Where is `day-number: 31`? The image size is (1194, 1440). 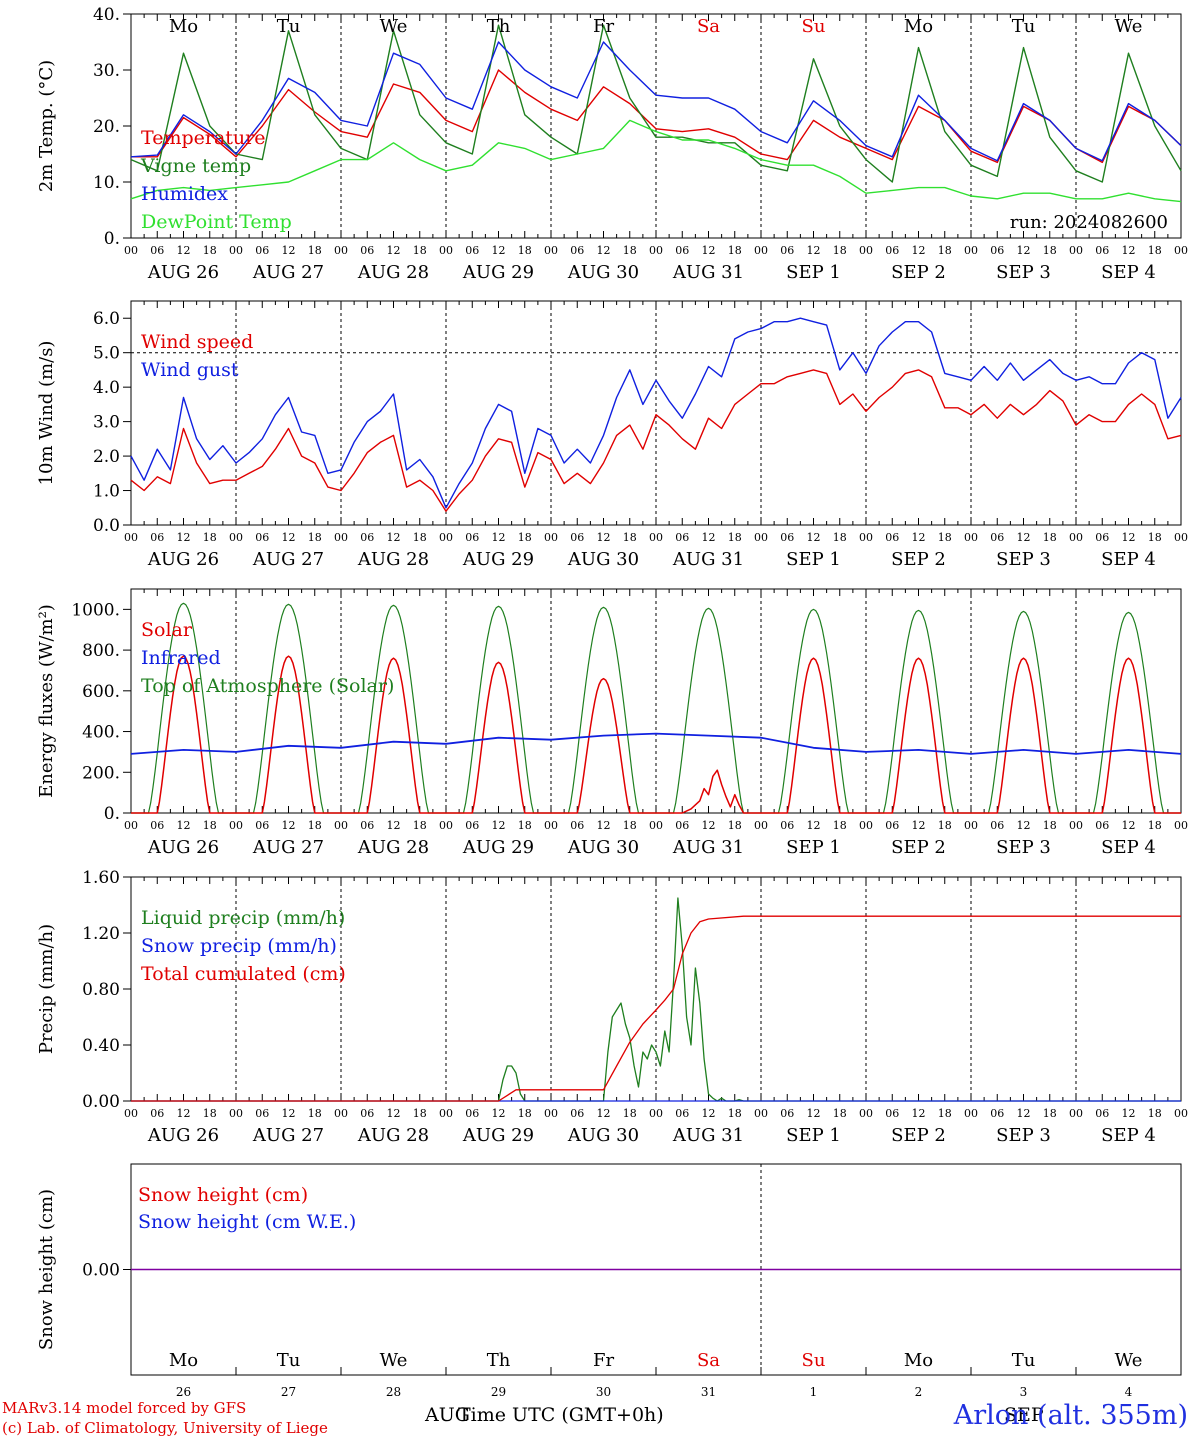
day-number: 31 is located at coordinates (708, 1392).